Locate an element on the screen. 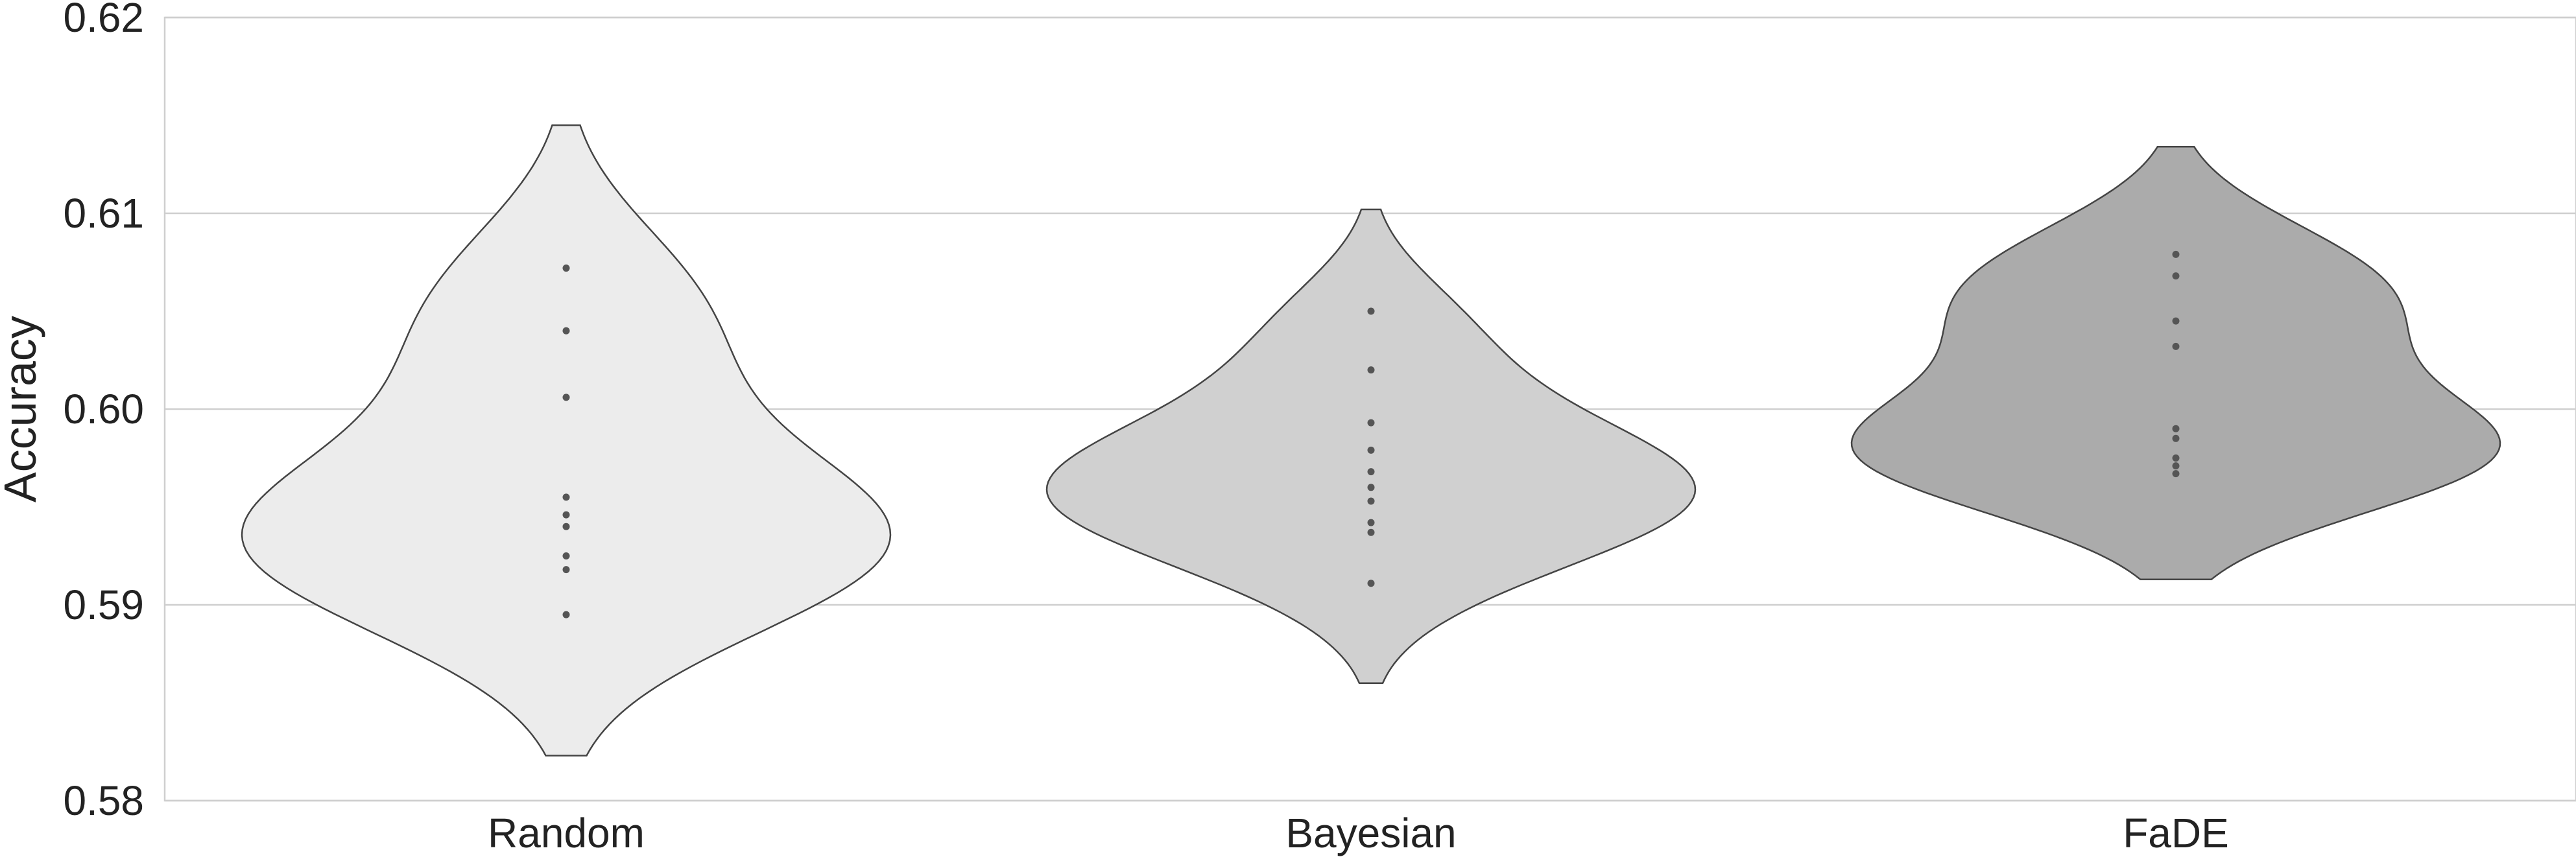 The width and height of the screenshot is (2576, 859). y-tick-label: 0.60 is located at coordinates (103, 409).